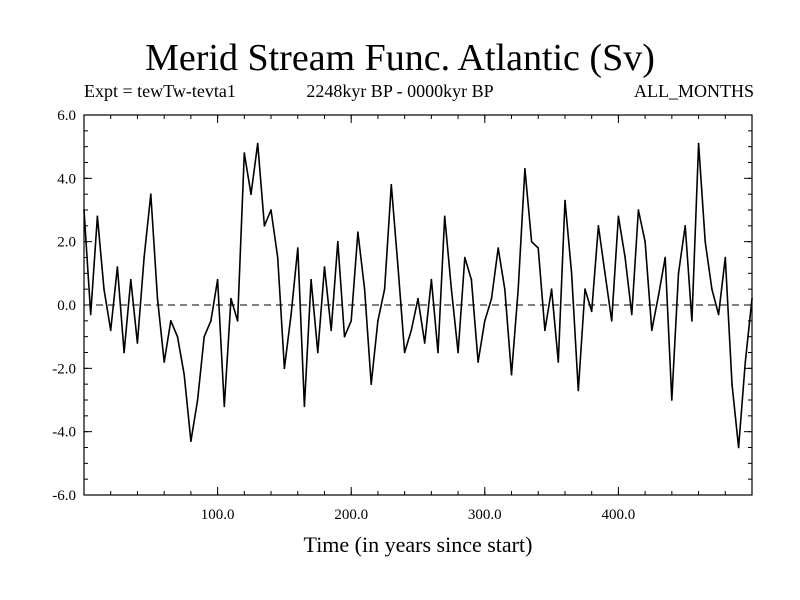  What do you see at coordinates (66, 243) in the screenshot?
I see `y-tick-label: 2.0` at bounding box center [66, 243].